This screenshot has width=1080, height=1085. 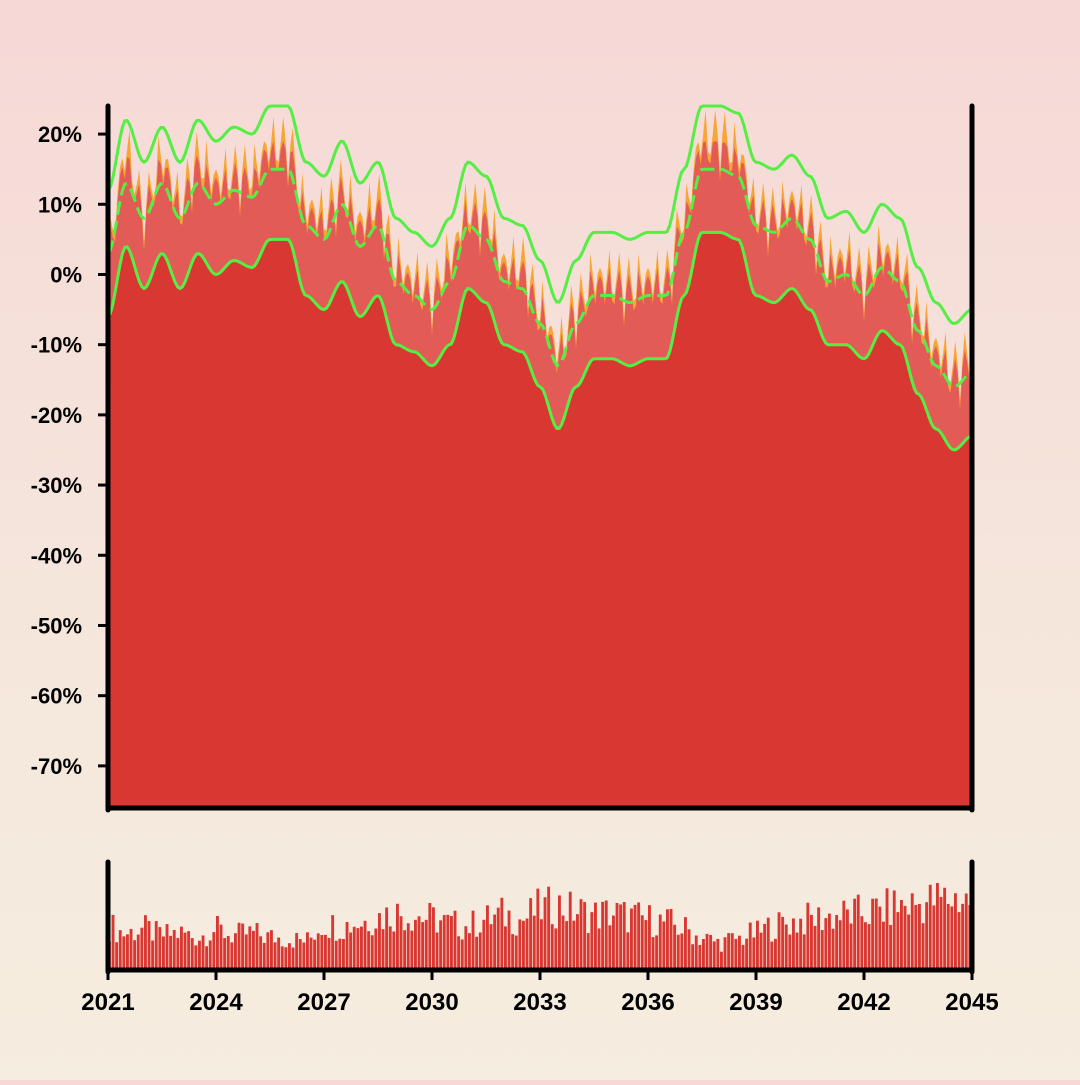 I want to click on x-tick-label: 2042, so click(x=863, y=1002).